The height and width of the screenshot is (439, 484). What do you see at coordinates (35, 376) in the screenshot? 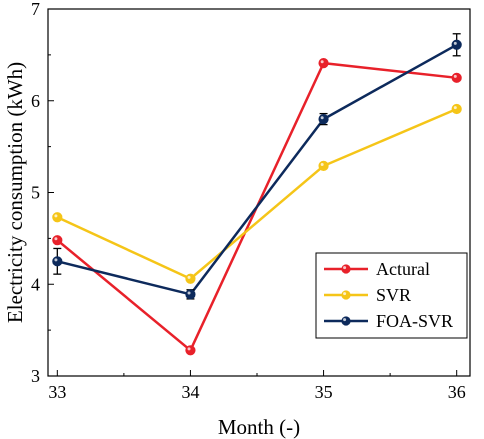
I see `y-tick-label: 3` at bounding box center [35, 376].